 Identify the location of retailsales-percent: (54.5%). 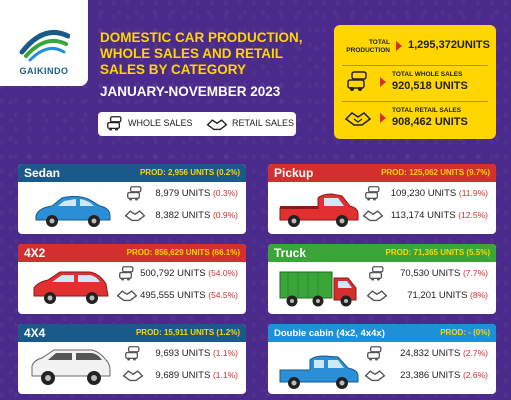
(223, 295).